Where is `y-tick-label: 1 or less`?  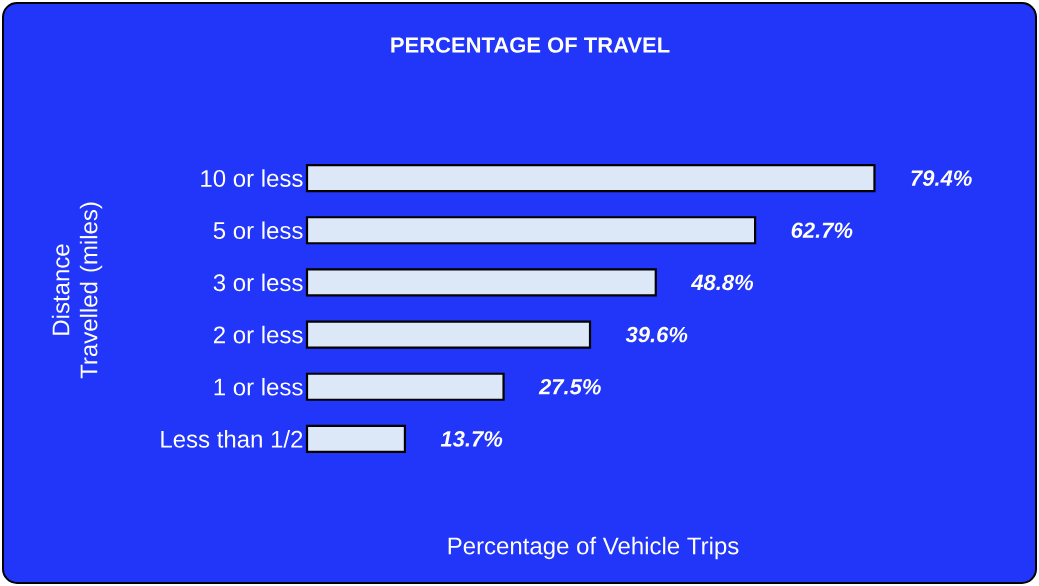 y-tick-label: 1 or less is located at coordinates (258, 386).